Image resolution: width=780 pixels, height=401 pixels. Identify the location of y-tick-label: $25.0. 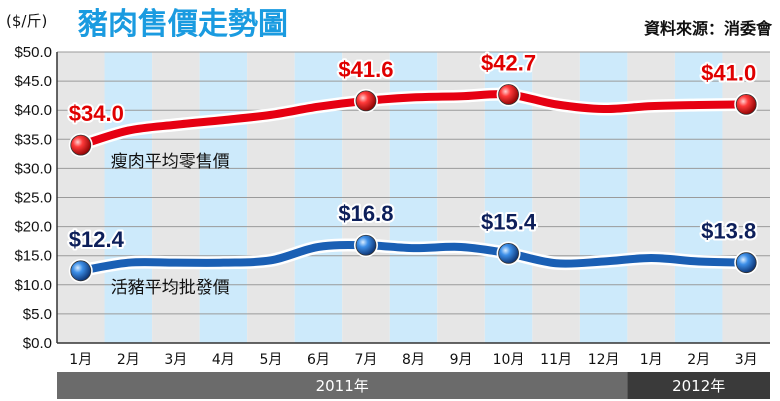
(33, 198).